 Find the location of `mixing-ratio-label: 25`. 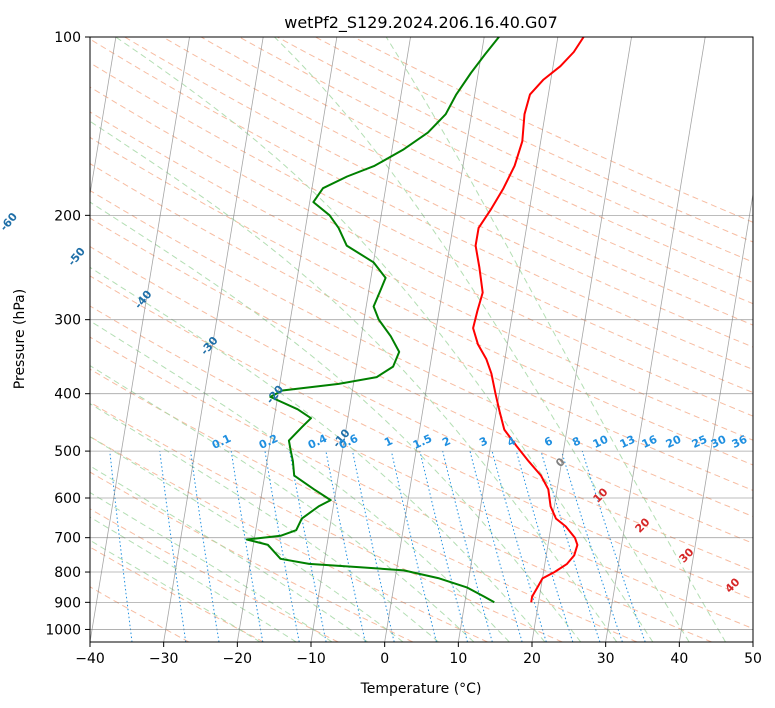

mixing-ratio-label: 25 is located at coordinates (699, 442).